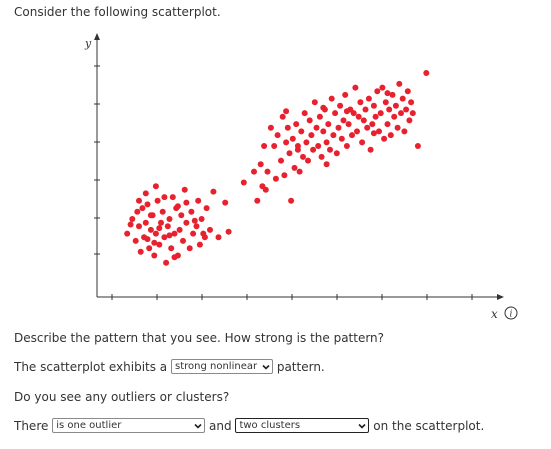 This screenshot has height=449, width=551. Describe the element at coordinates (500, 297) in the screenshot. I see `x-axis-arrow` at that location.